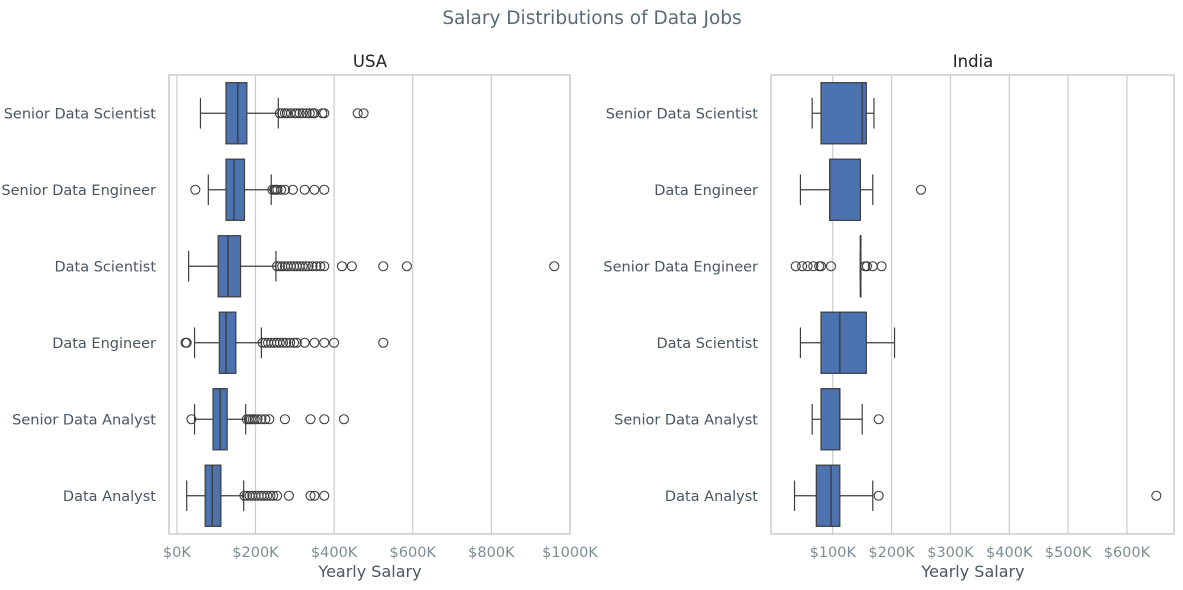 This screenshot has height=590, width=1183. I want to click on india-category-label: Data Scientist, so click(708, 344).